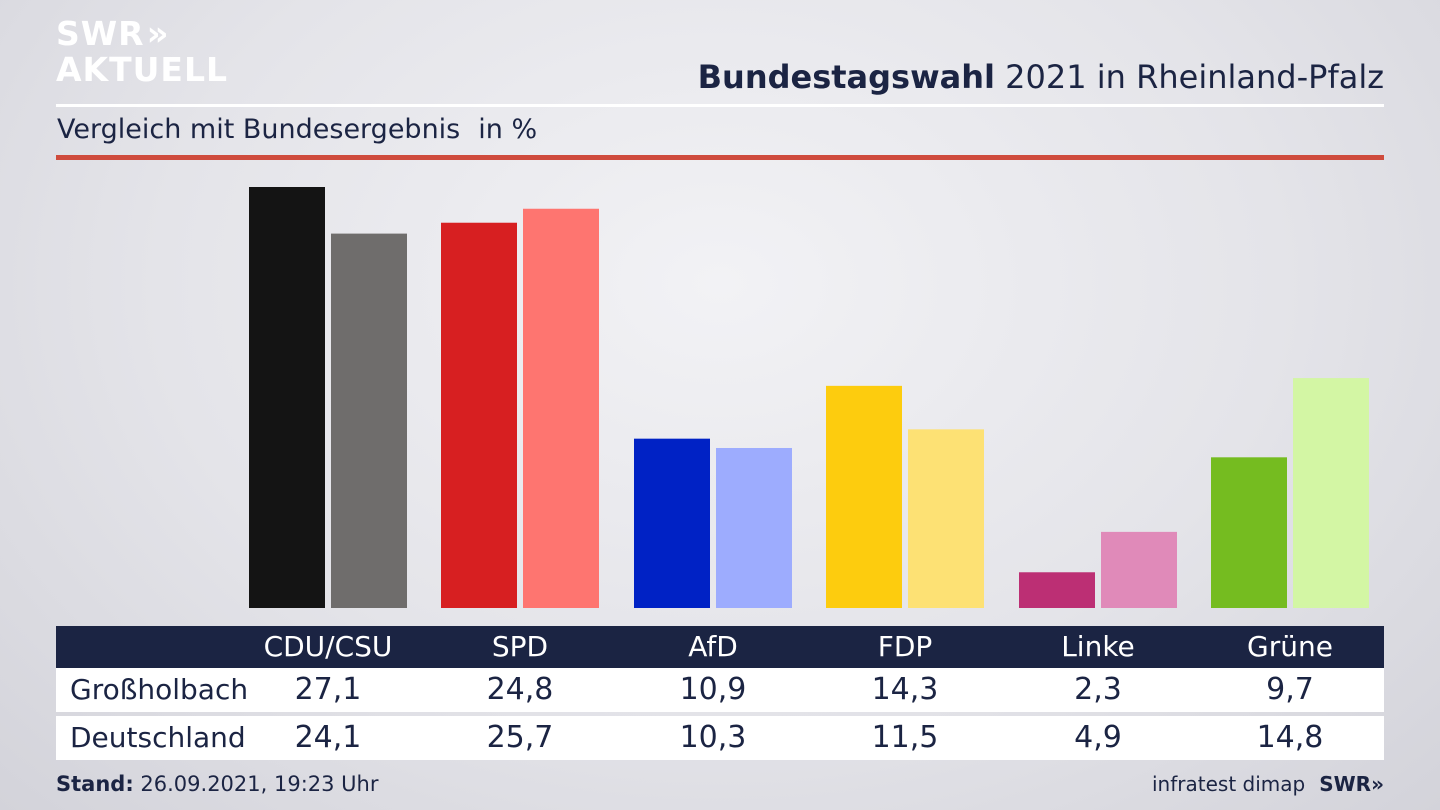  I want to click on value-cell: 24,1, so click(328, 737).